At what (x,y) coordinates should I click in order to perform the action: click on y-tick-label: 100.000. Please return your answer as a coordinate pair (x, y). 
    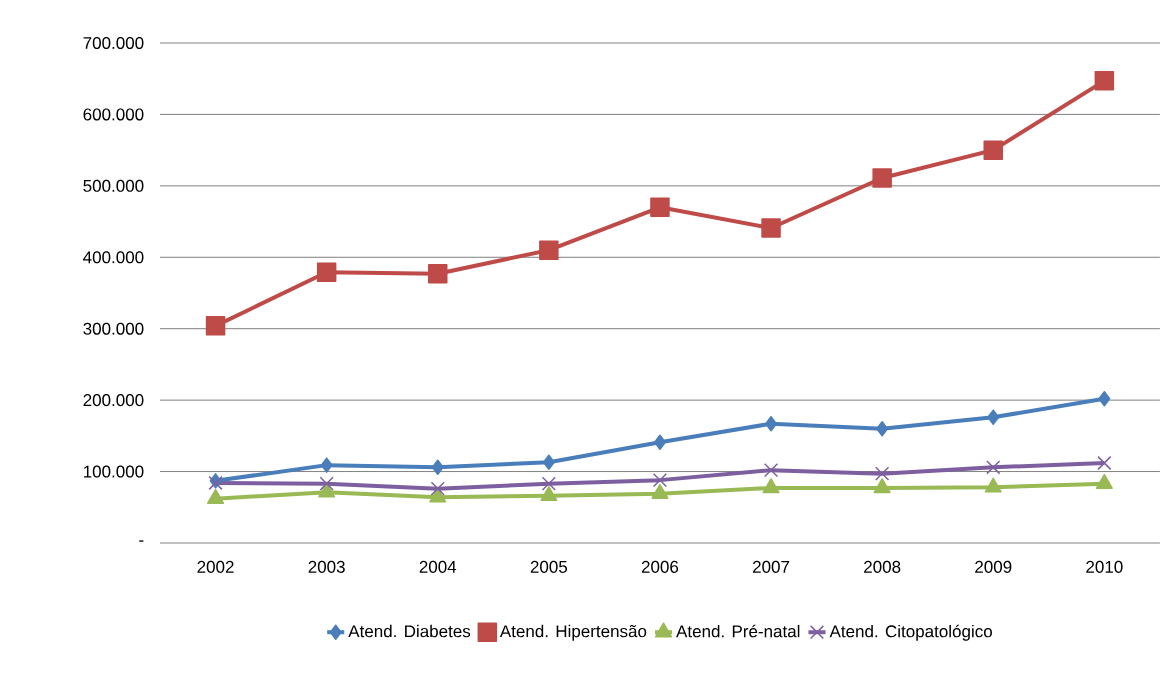
    Looking at the image, I should click on (113, 471).